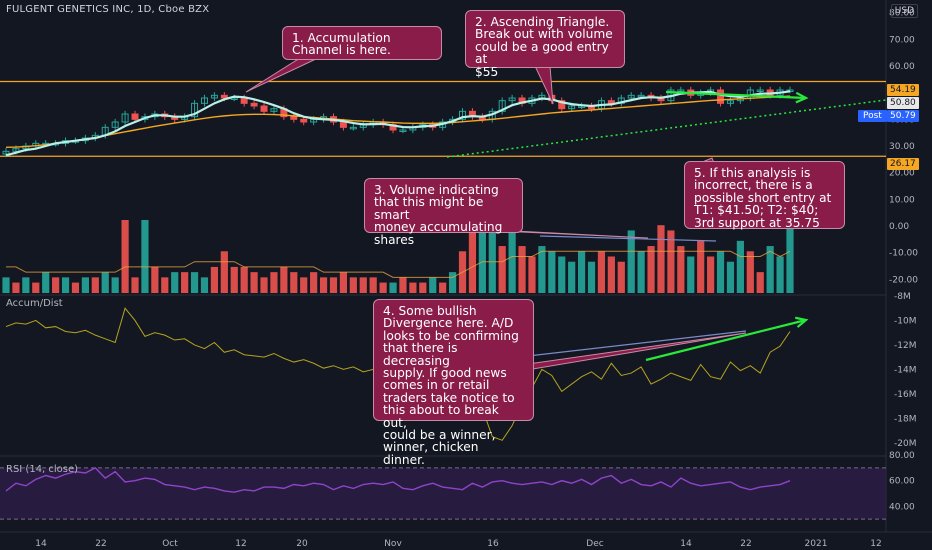  Describe the element at coordinates (903, 103) in the screenshot. I see `last-price-tag: 50.80` at that location.